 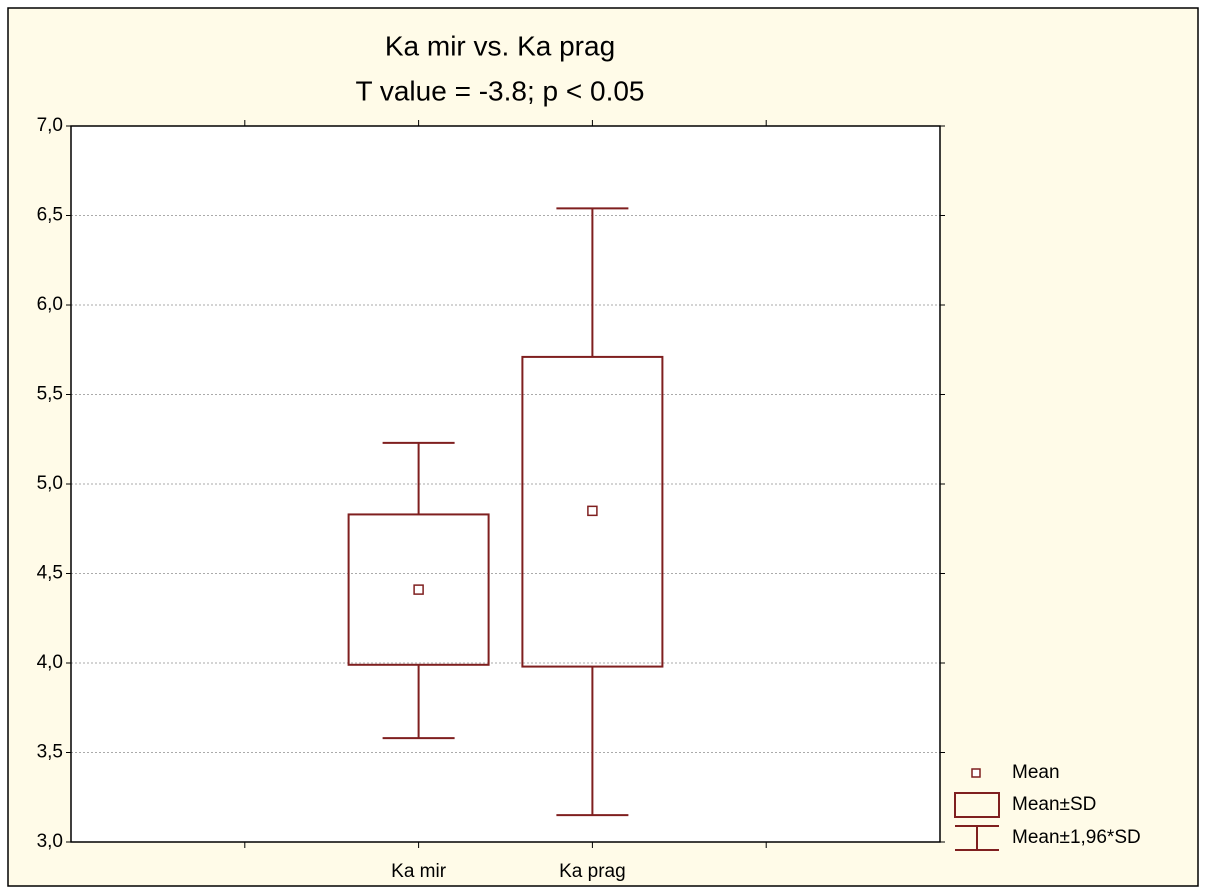 What do you see at coordinates (50, 394) in the screenshot?
I see `y-tick-label: 5,5` at bounding box center [50, 394].